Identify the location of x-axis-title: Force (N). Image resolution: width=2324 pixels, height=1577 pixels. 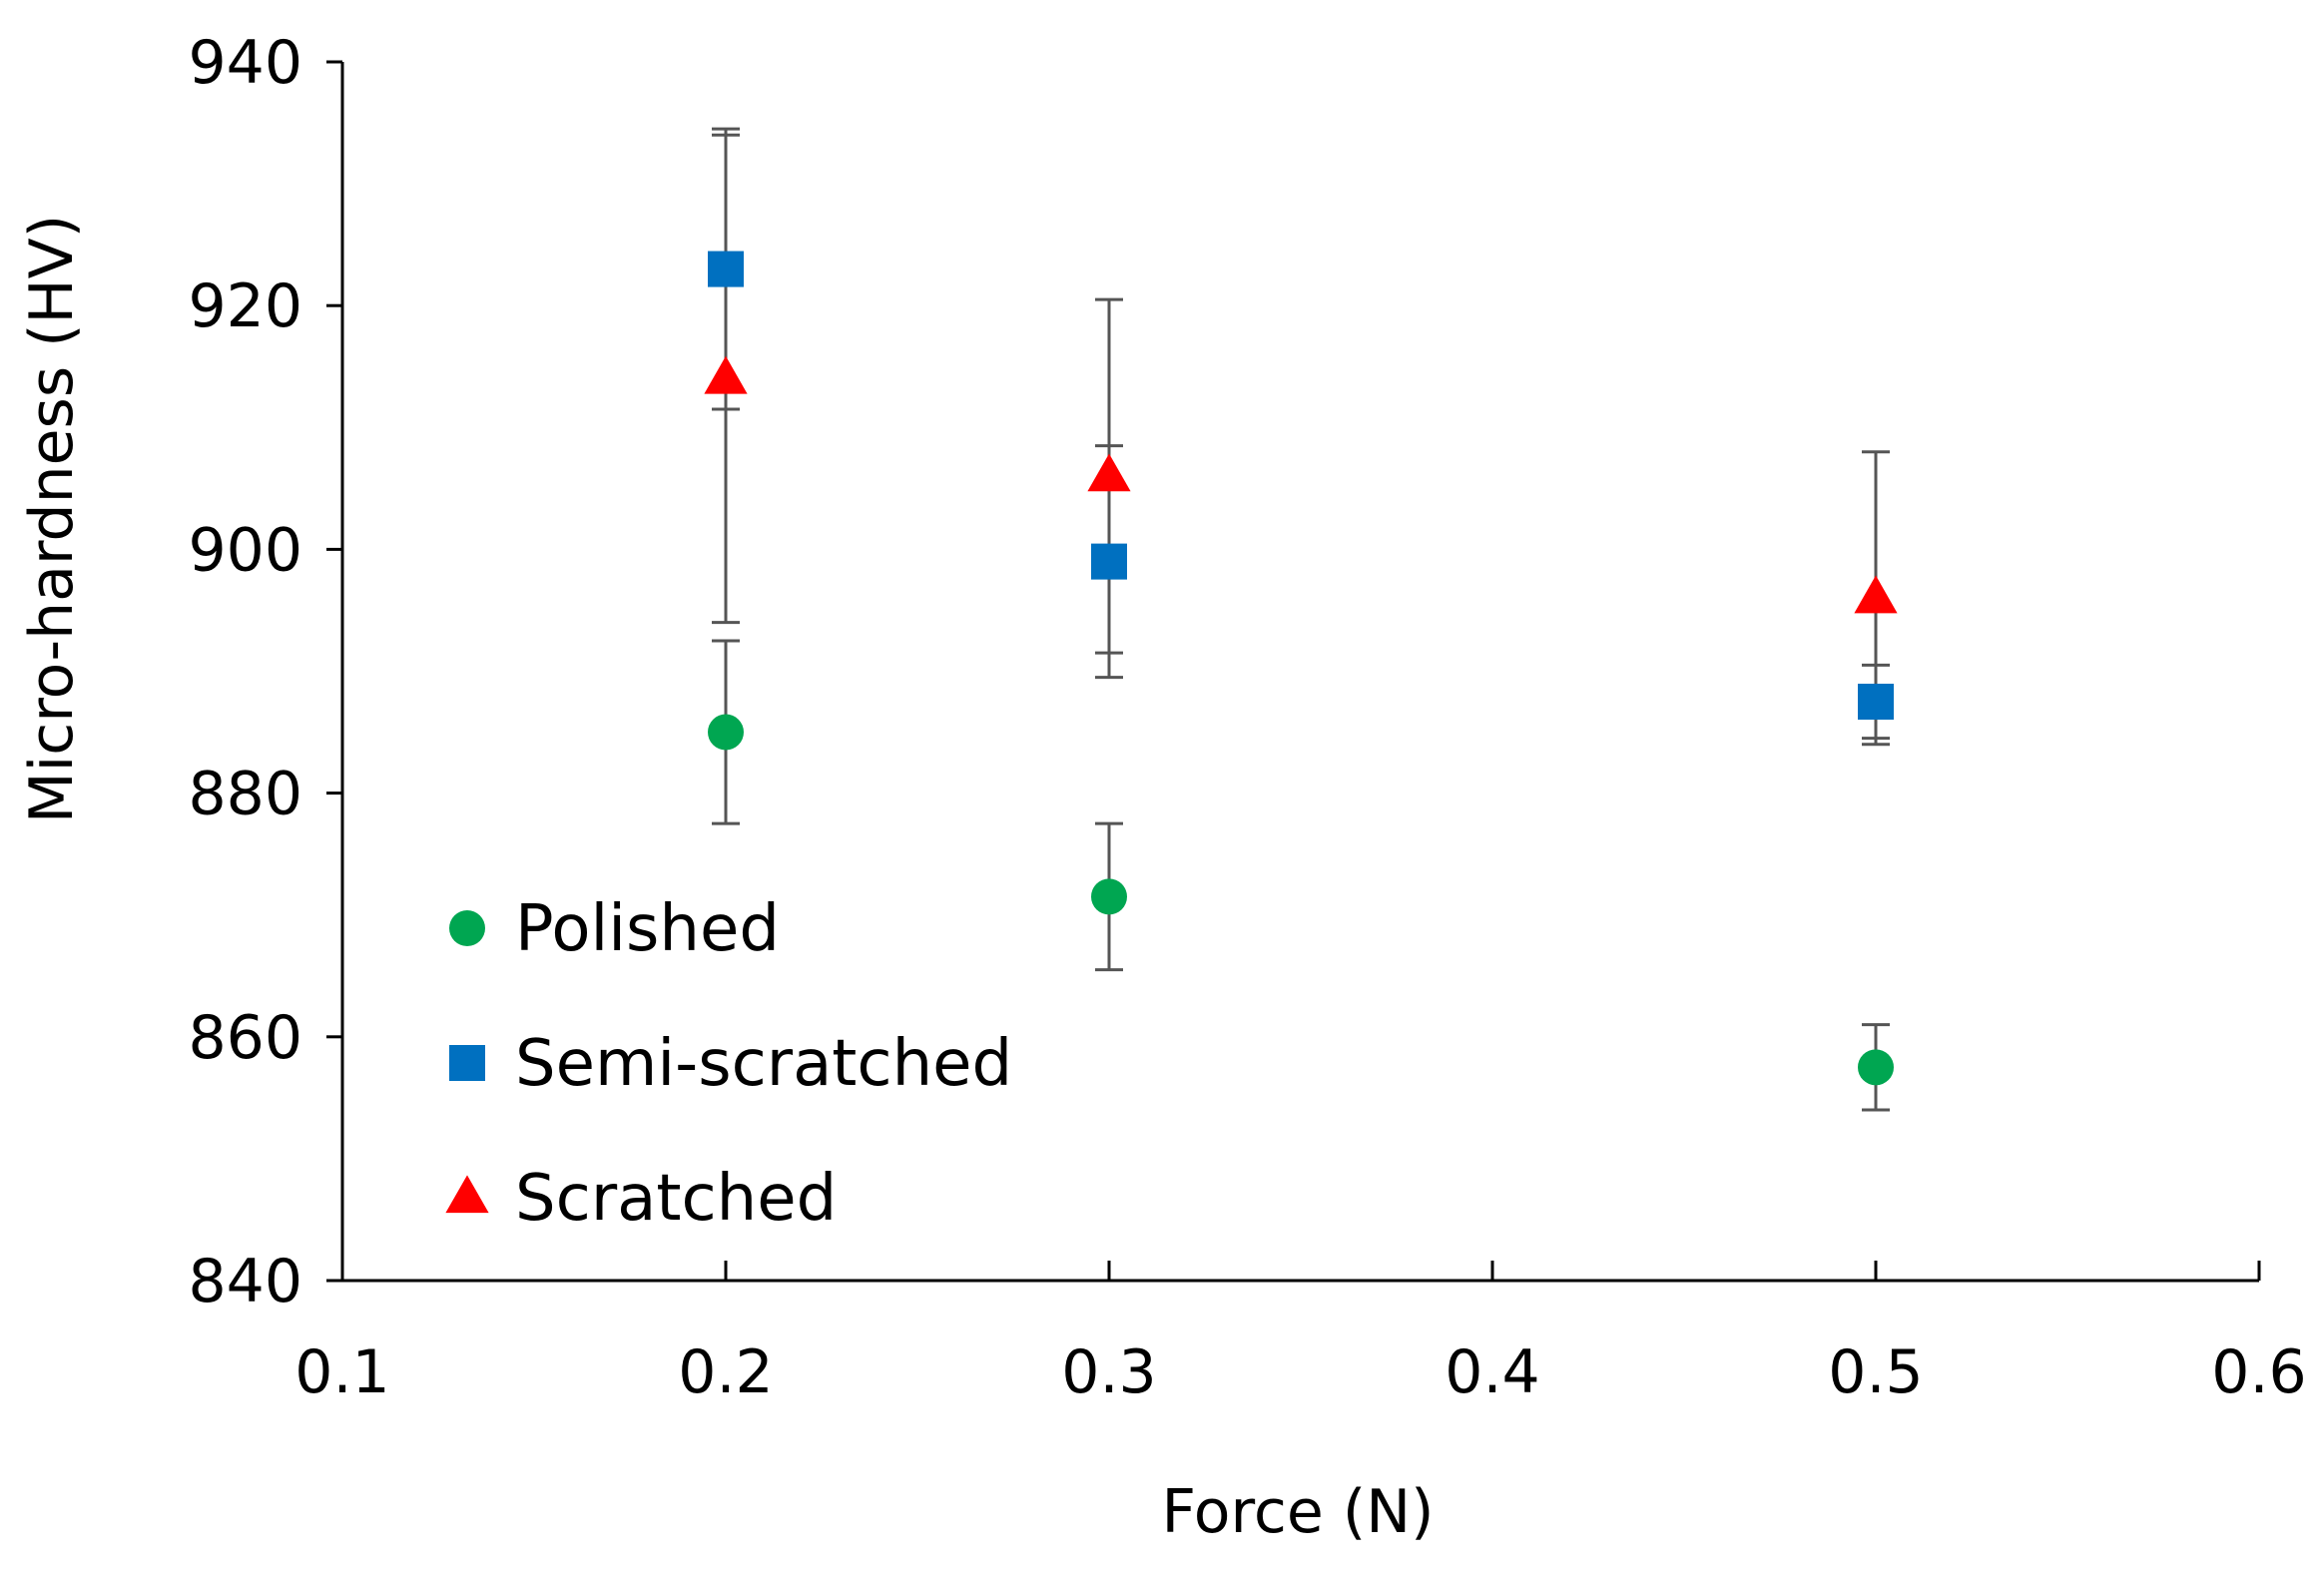
(1297, 1512).